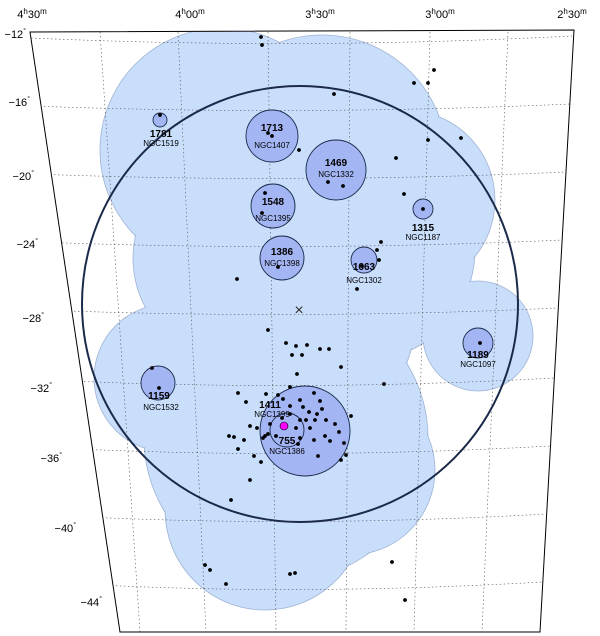  Describe the element at coordinates (190, 14) in the screenshot. I see `ra-tick-label-1: 4h00m` at that location.